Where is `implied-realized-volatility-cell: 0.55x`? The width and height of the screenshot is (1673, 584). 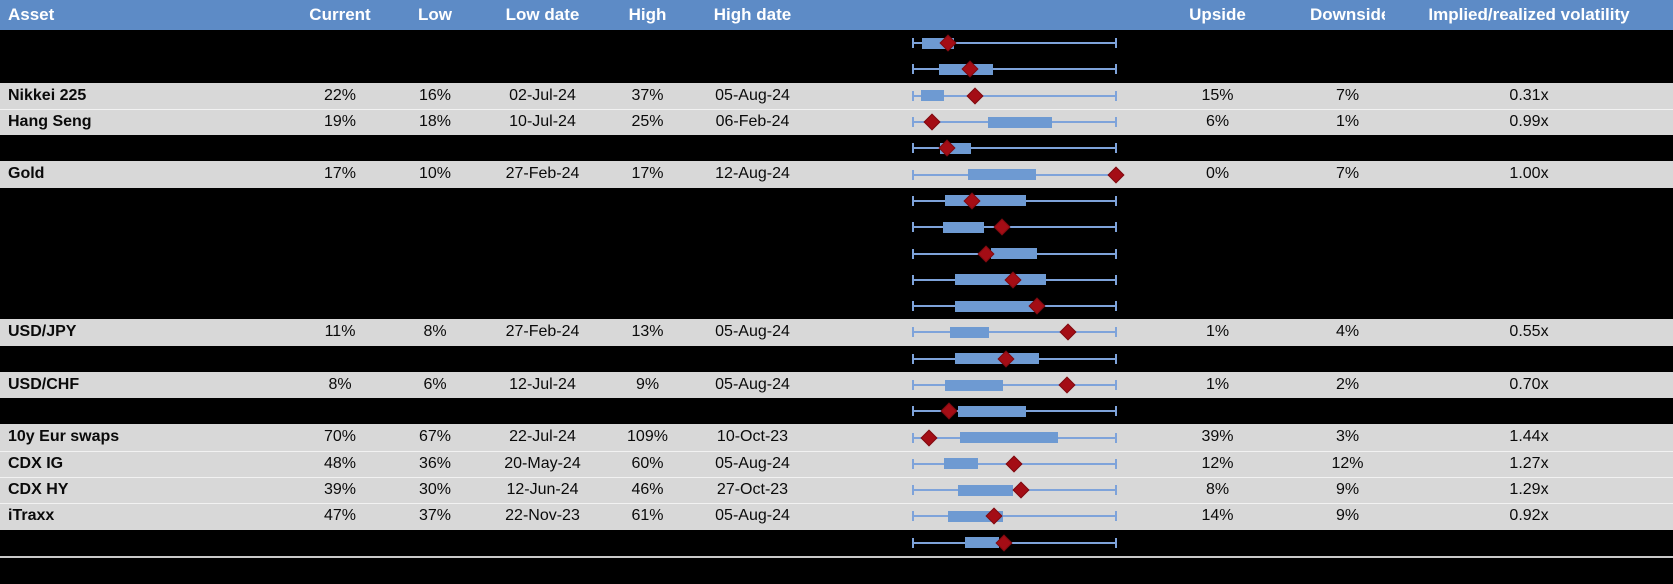
implied-realized-volatility-cell: 0.55x is located at coordinates (1529, 332).